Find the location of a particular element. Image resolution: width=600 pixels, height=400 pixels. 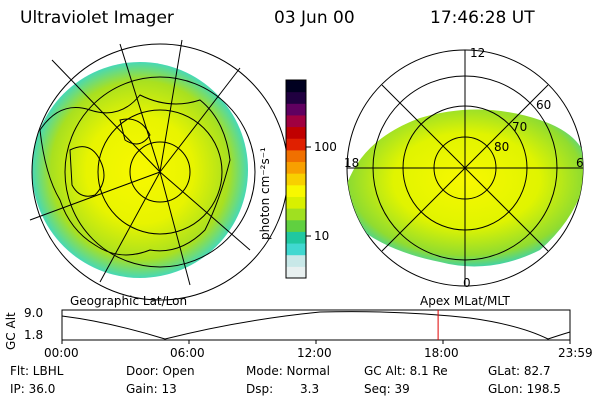

mlt-label-6: 6 is located at coordinates (580, 163).